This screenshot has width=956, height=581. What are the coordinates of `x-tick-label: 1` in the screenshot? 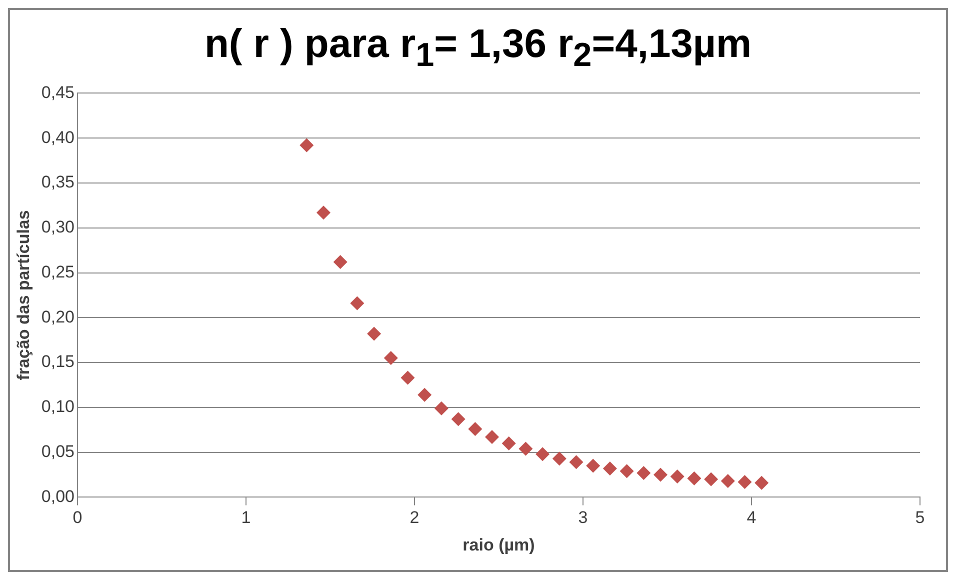 It's located at (246, 518).